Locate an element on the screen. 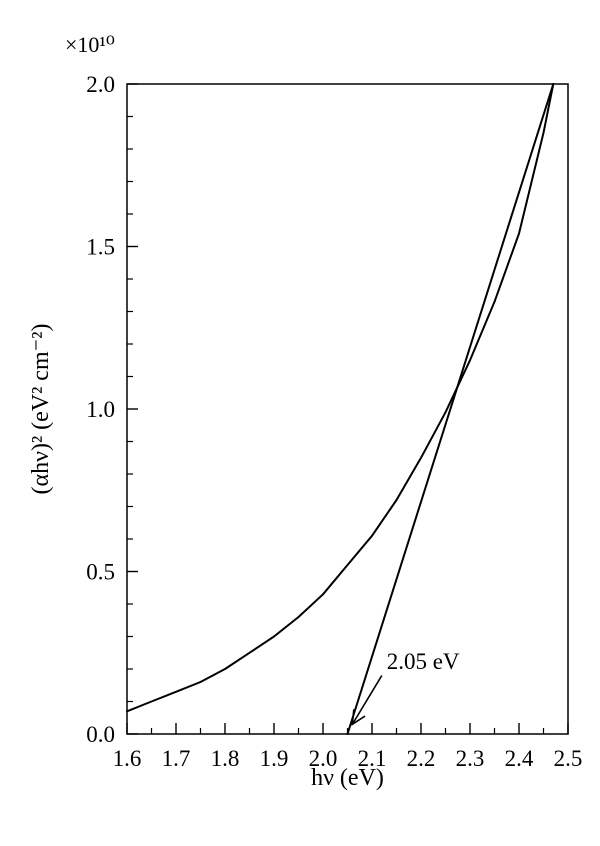 The height and width of the screenshot is (846, 600). x-tick-label: 2.5 is located at coordinates (568, 758).